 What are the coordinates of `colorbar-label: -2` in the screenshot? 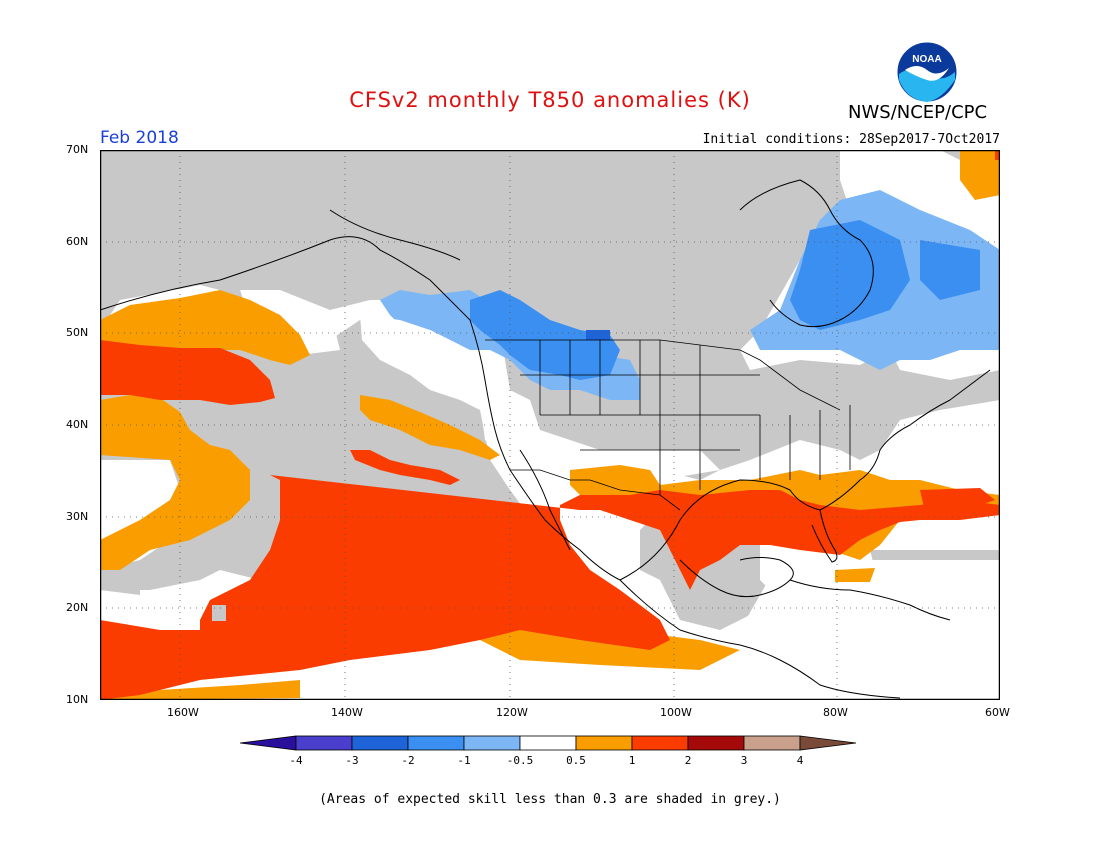 It's located at (407, 760).